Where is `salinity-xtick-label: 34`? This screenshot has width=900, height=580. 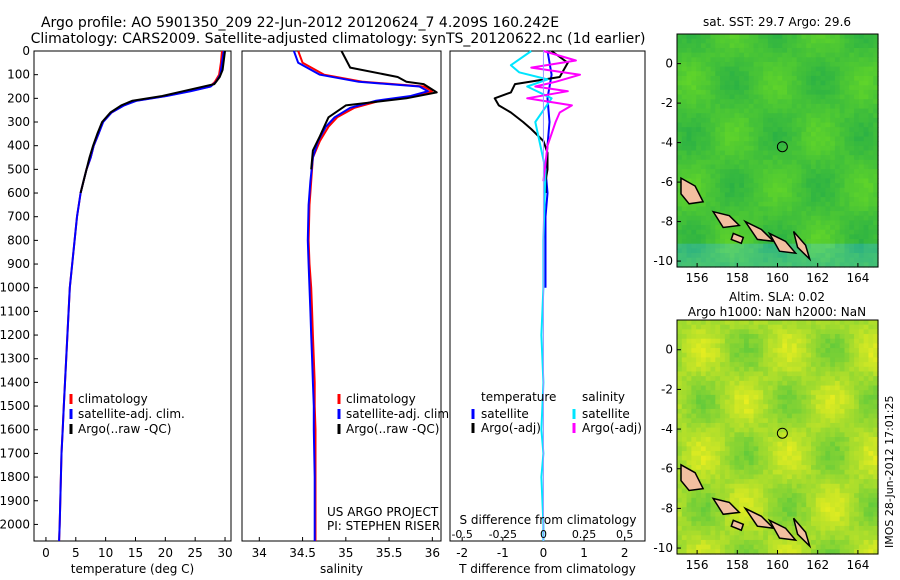 salinity-xtick-label: 34 is located at coordinates (259, 553).